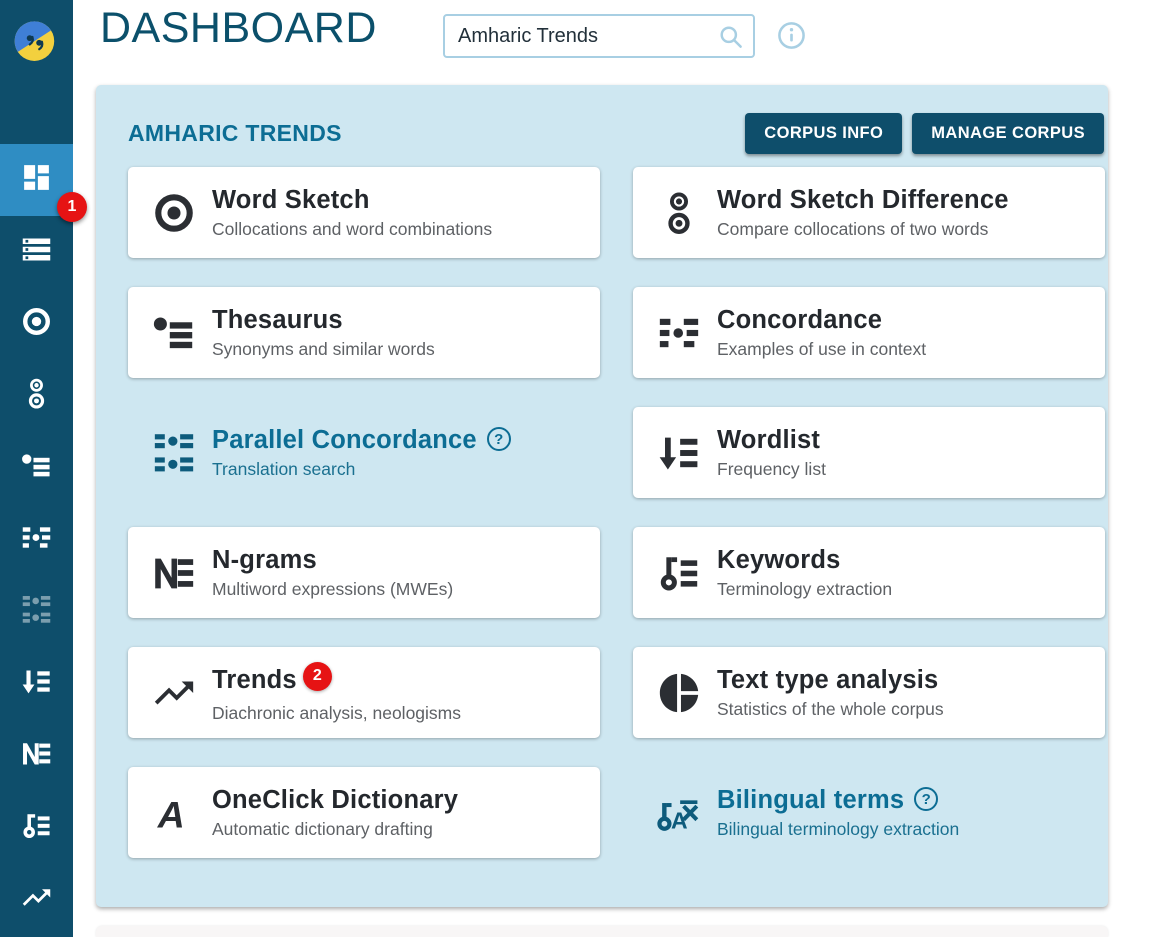 The width and height of the screenshot is (1152, 937). I want to click on card-subtitle: Translation search, so click(284, 468).